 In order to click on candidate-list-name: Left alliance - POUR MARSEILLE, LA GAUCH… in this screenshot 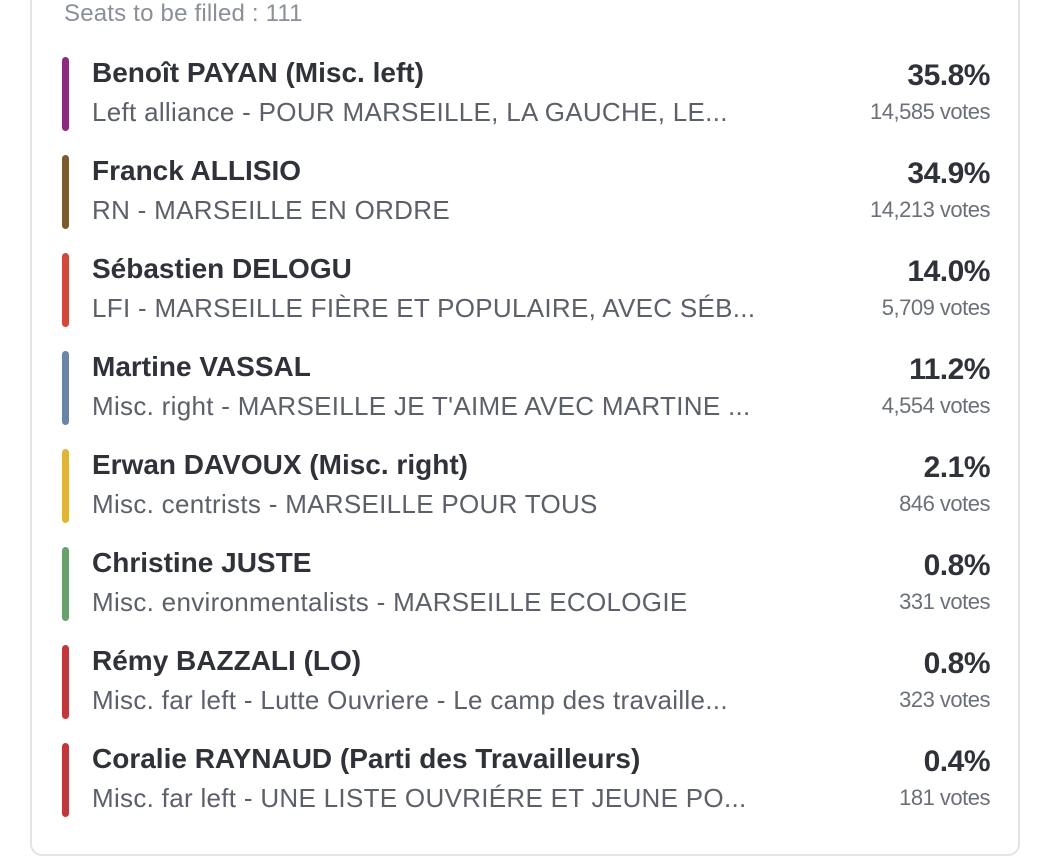, I will do `click(410, 112)`.